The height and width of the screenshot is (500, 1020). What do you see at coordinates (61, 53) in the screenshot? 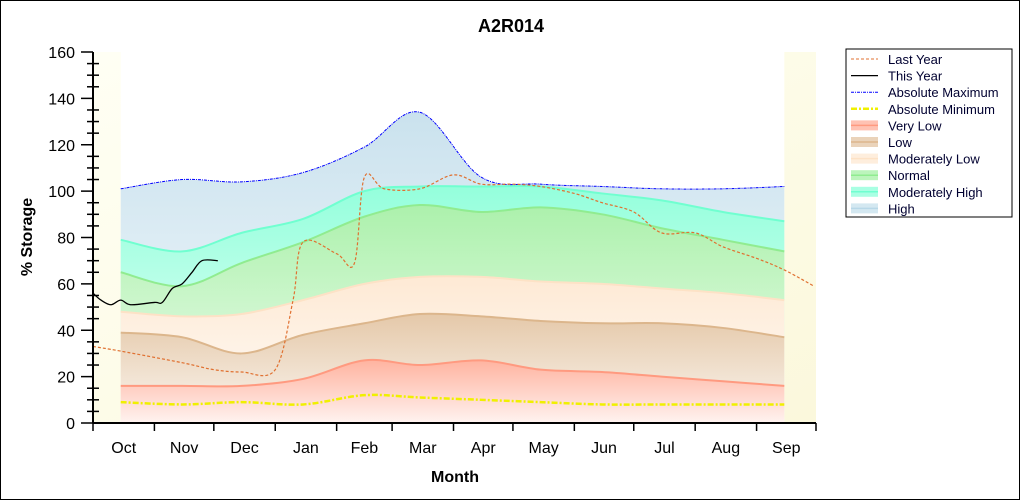
I see `y-tick-label: 160` at bounding box center [61, 53].